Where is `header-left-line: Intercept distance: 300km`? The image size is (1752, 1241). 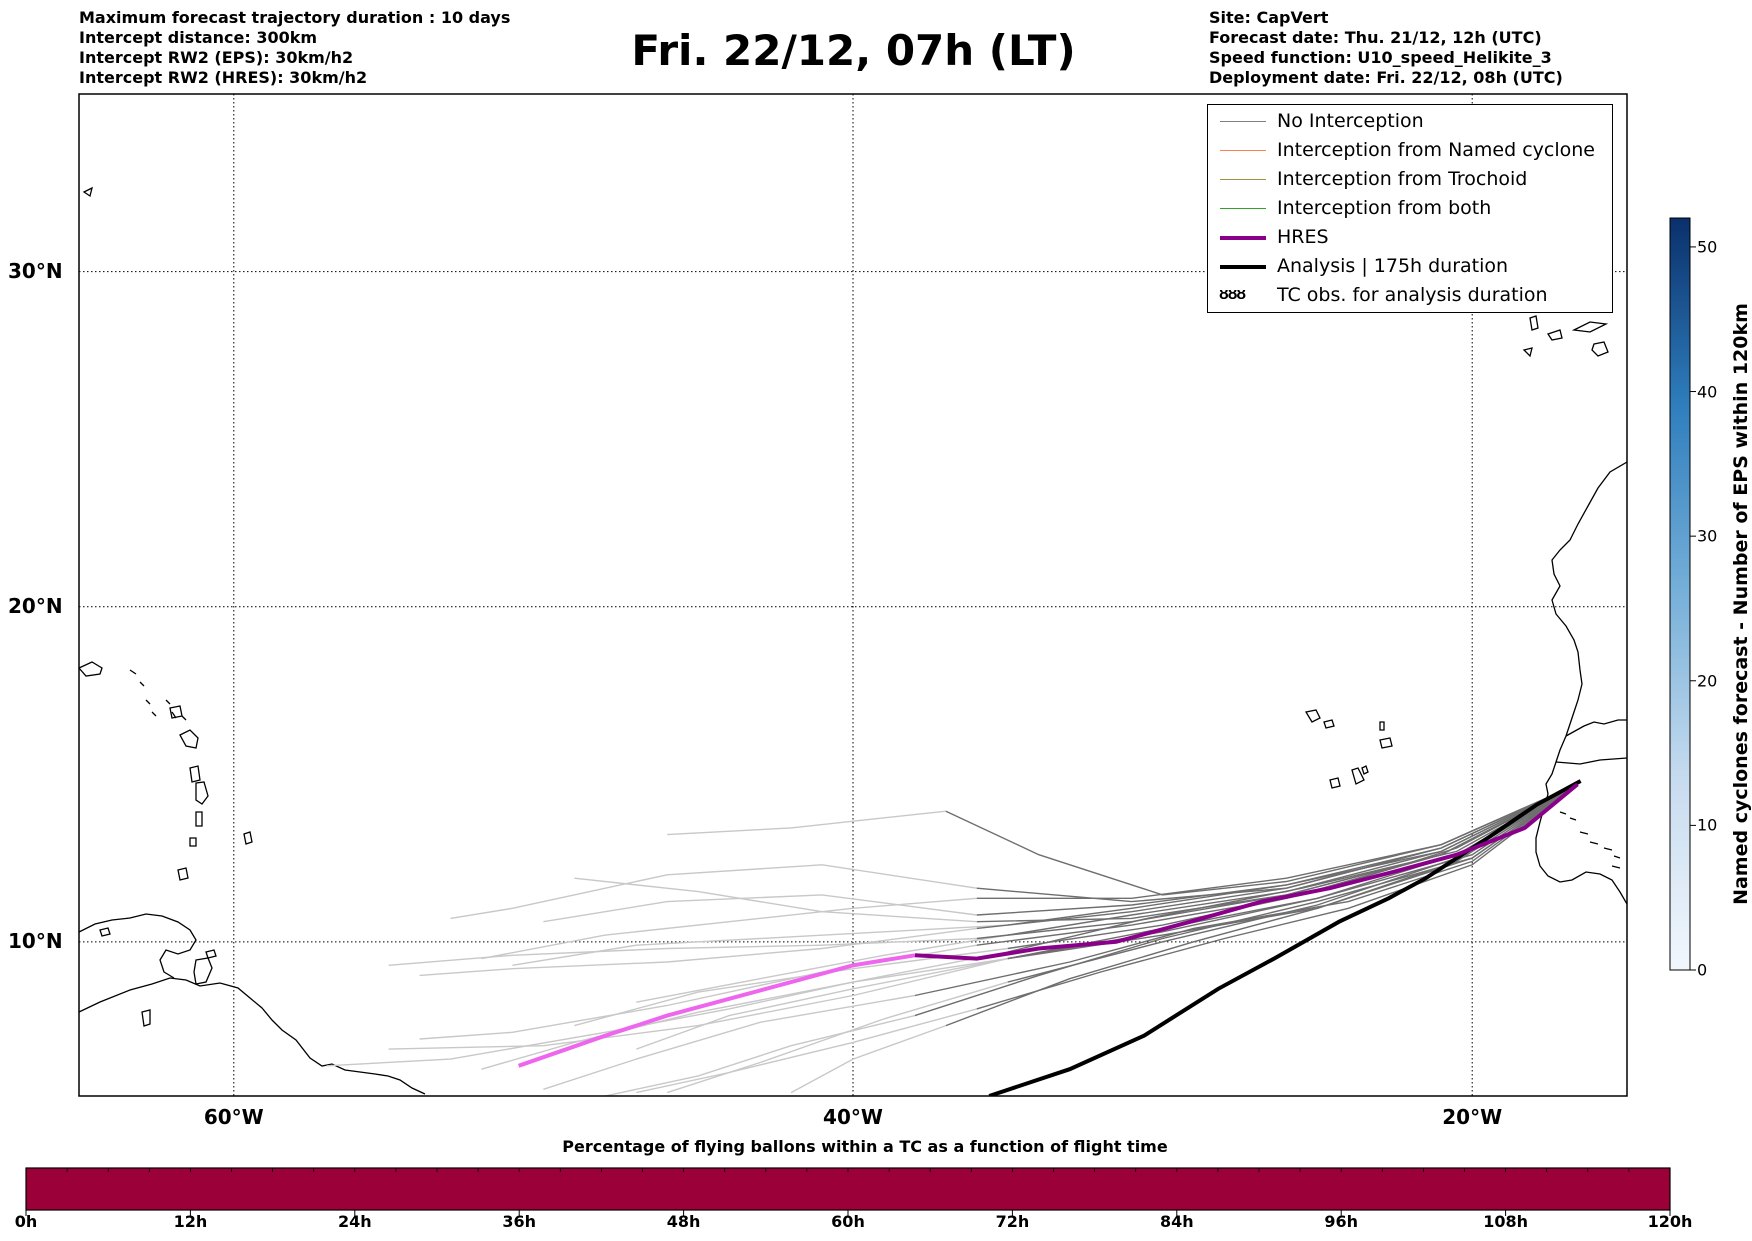
header-left-line: Intercept distance: 300km is located at coordinates (198, 37).